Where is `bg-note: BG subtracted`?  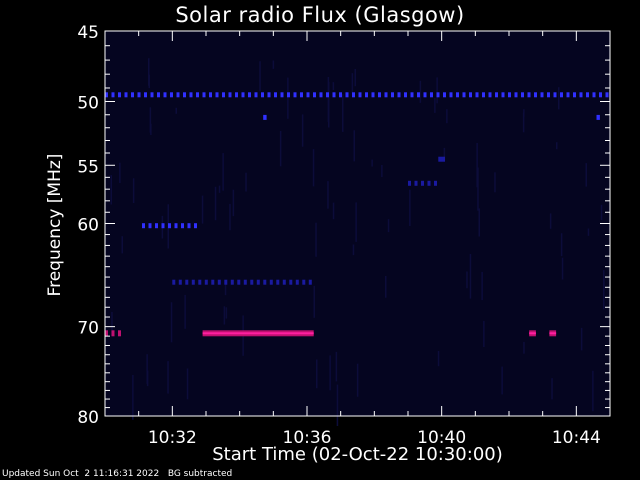
bg-note: BG subtracted is located at coordinates (200, 474).